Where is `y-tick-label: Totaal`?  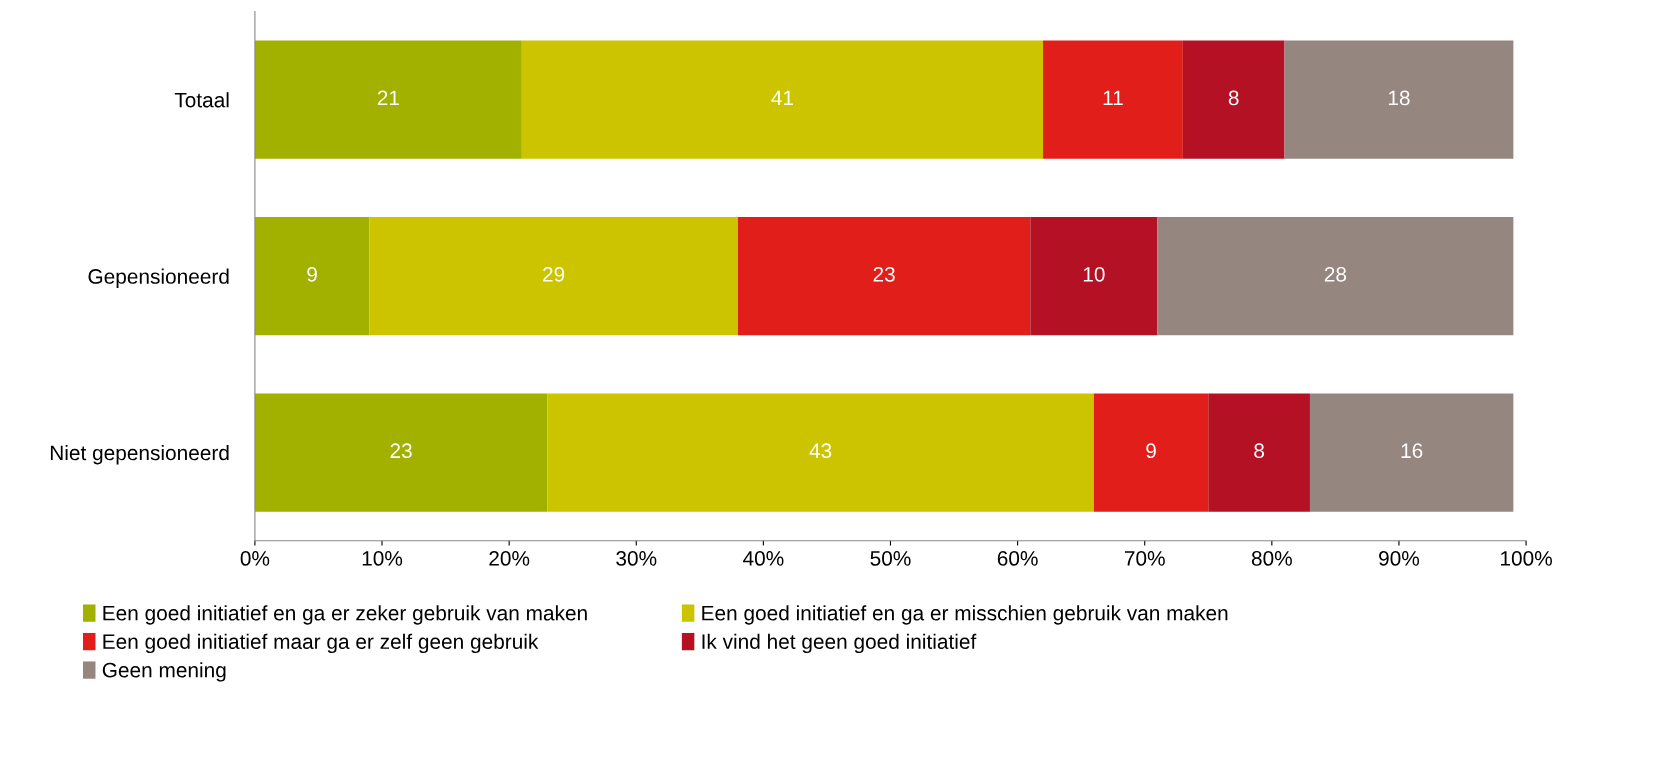 y-tick-label: Totaal is located at coordinates (201, 100).